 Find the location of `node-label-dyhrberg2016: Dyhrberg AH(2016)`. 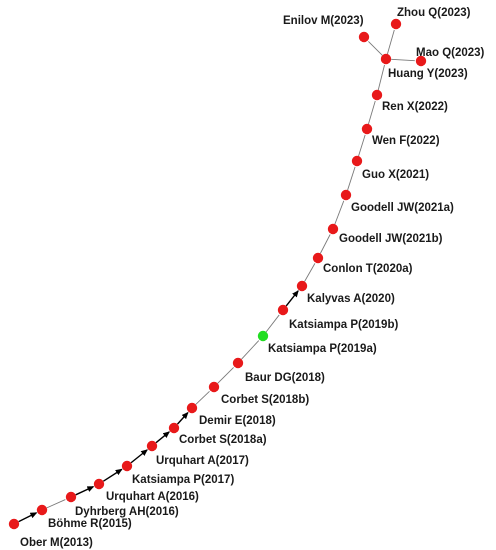

node-label-dyhrberg2016: Dyhrberg AH(2016) is located at coordinates (127, 512).